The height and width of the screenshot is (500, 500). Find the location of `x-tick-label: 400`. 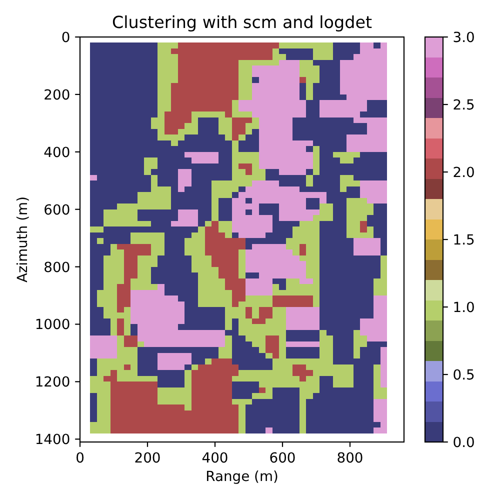

x-tick-label: 400 is located at coordinates (215, 458).